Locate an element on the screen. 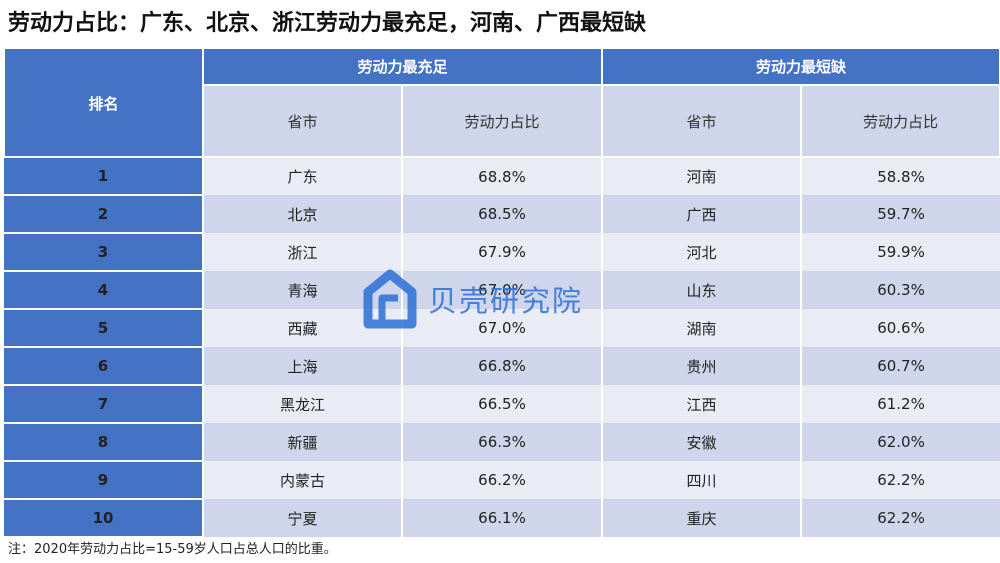  least-province-cell: 湖南 is located at coordinates (701, 328).